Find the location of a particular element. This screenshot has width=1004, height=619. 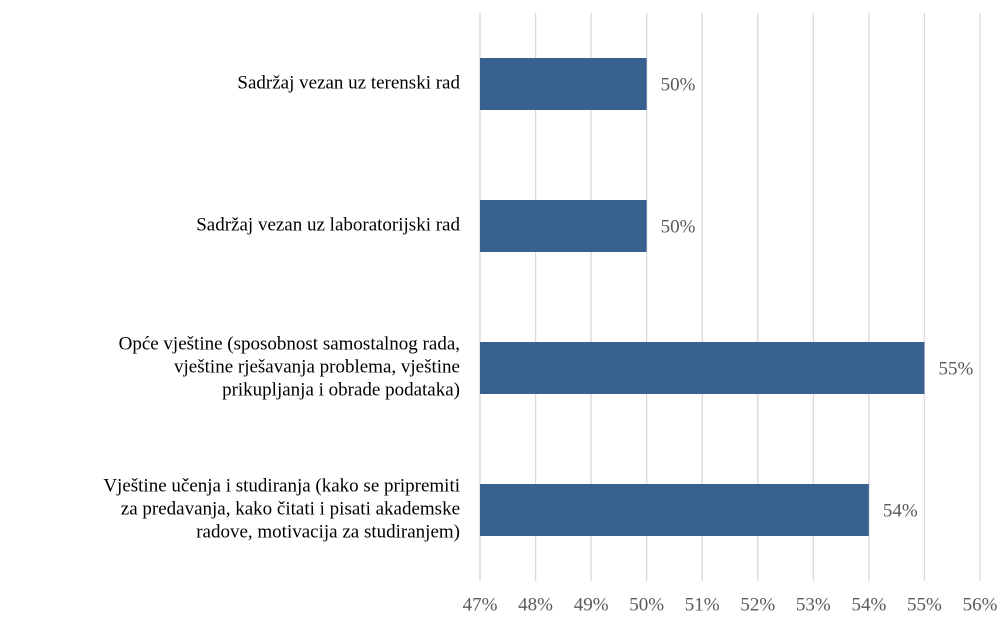

x-tick-label: 55% is located at coordinates (924, 604).